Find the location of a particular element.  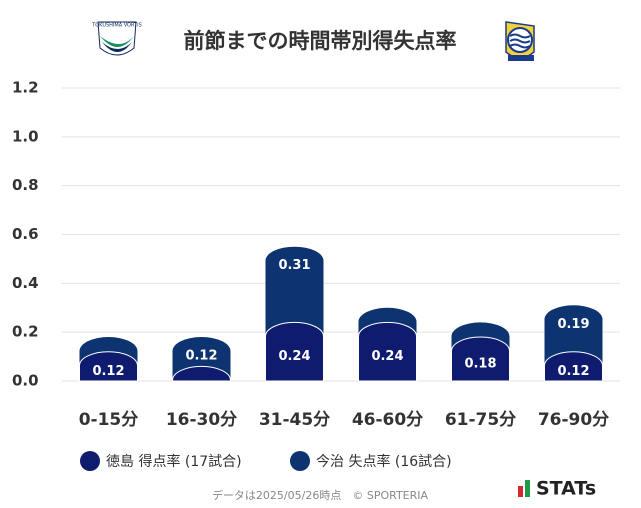

footer: データは2025/05/26時点 © SPORTERIA is located at coordinates (320, 495).